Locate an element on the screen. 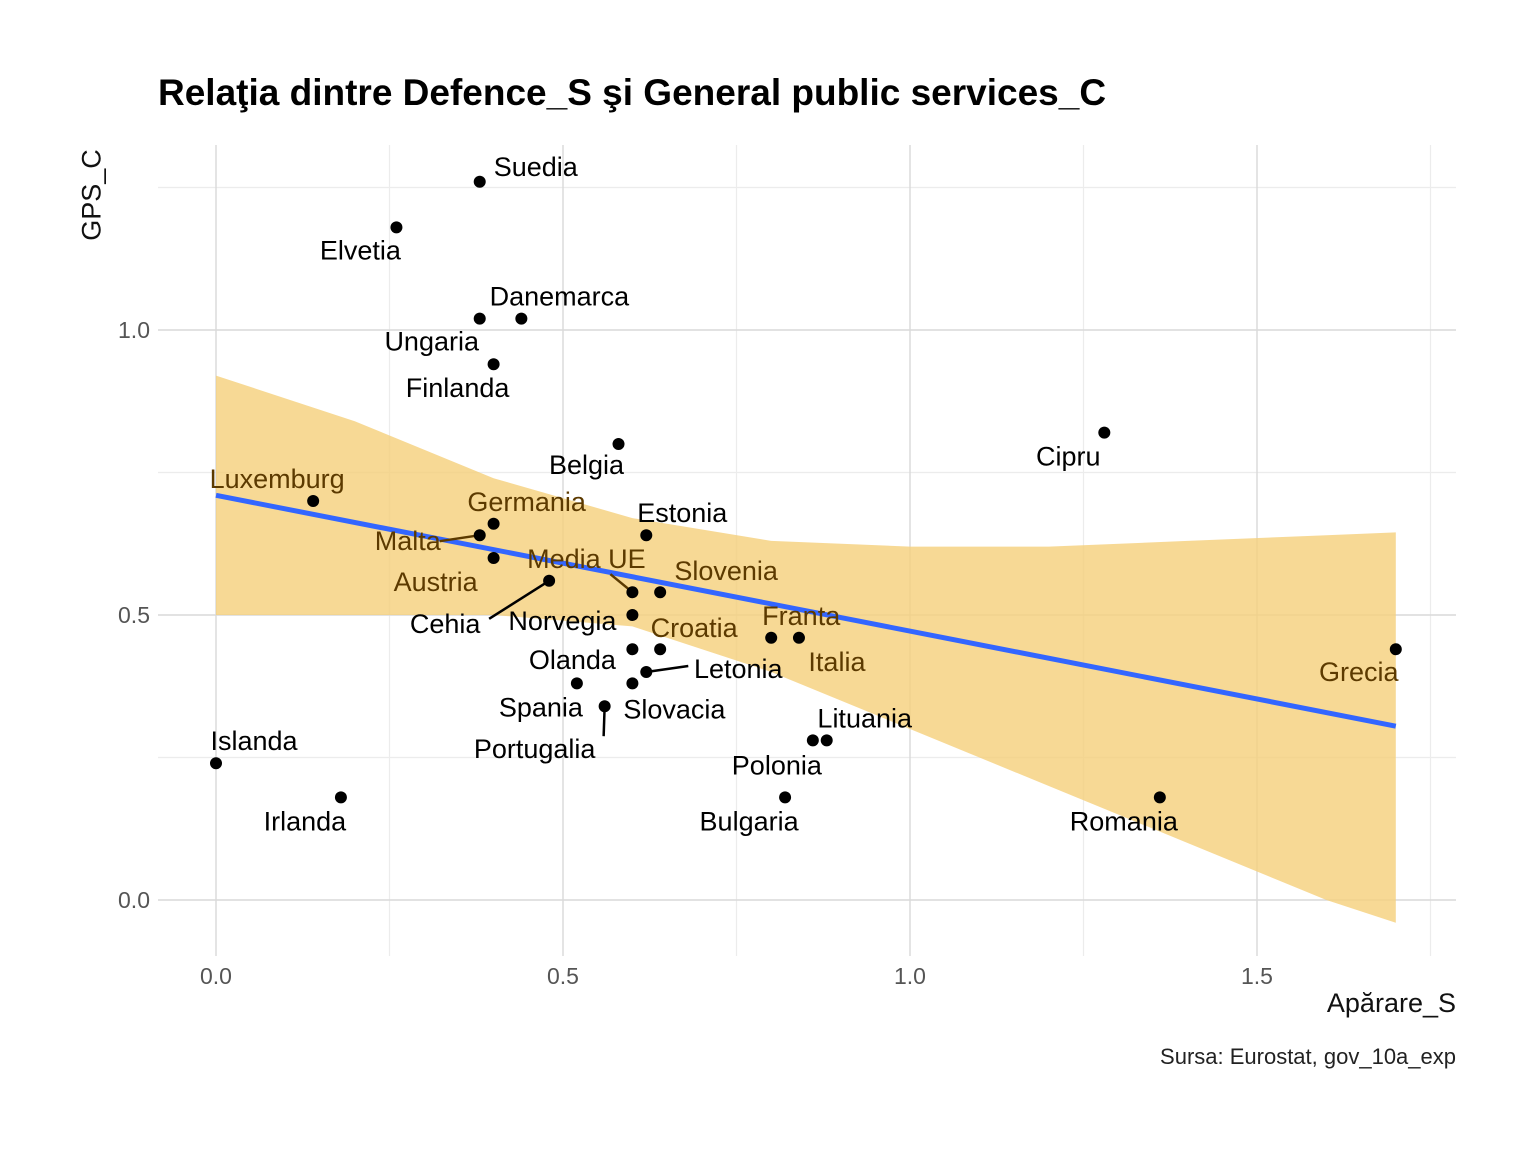 The image size is (1536, 1152). point-label-media-ue: Media UE is located at coordinates (586, 559).